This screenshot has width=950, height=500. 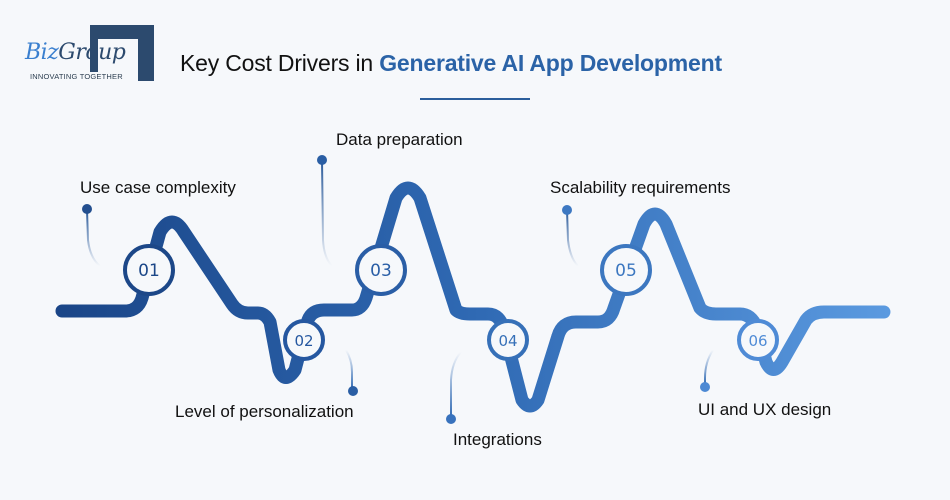 I want to click on step-badge-03: 03, so click(x=381, y=270).